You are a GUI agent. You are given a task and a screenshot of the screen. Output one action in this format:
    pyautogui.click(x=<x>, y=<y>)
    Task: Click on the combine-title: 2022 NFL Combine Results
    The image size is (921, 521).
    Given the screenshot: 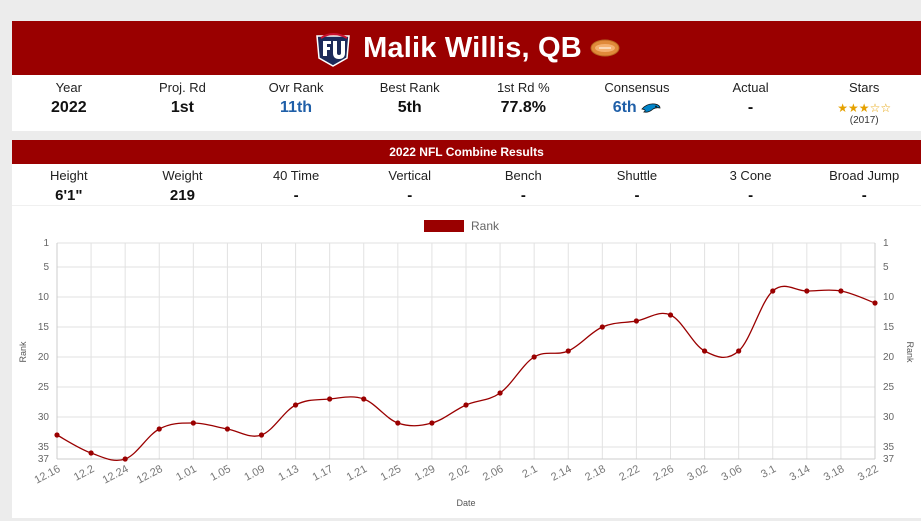 What is the action you would take?
    pyautogui.click(x=466, y=152)
    